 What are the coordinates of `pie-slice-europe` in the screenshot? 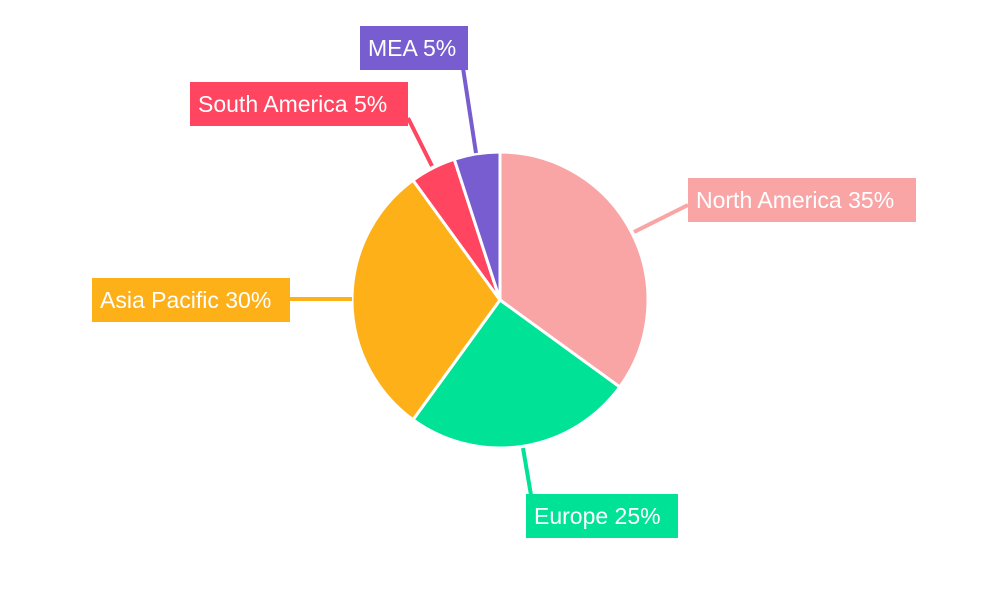 It's located at (516, 374).